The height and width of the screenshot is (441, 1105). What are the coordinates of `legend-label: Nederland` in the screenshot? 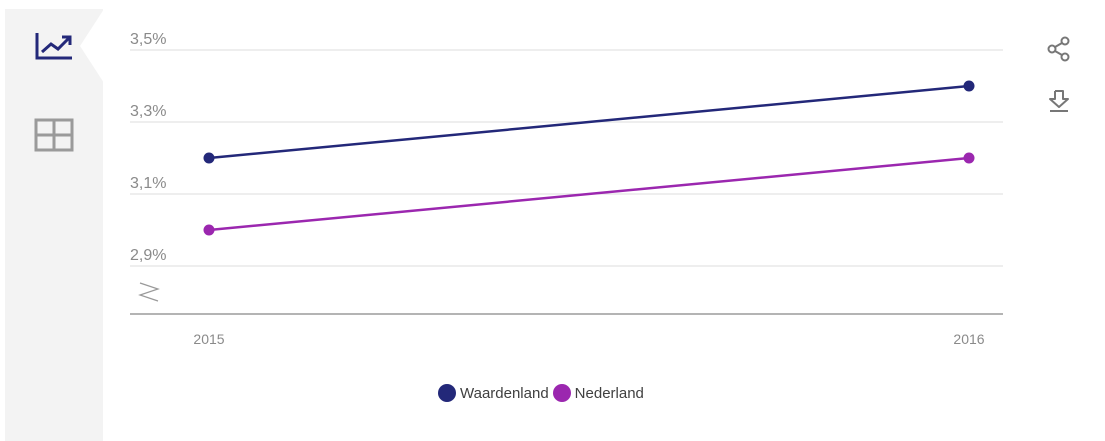 It's located at (609, 393).